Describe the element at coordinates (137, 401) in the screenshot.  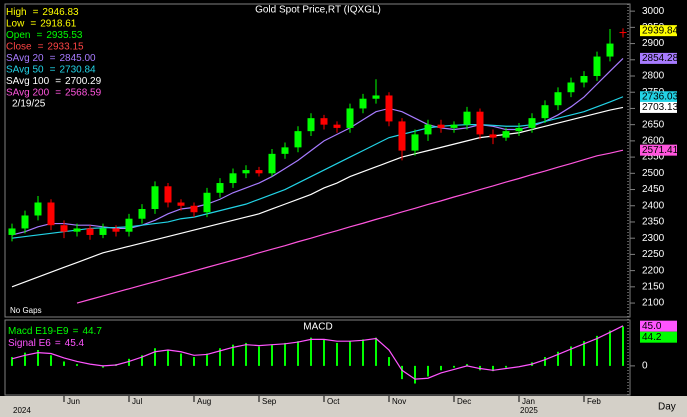
I see `x-tick-label: Jul` at that location.